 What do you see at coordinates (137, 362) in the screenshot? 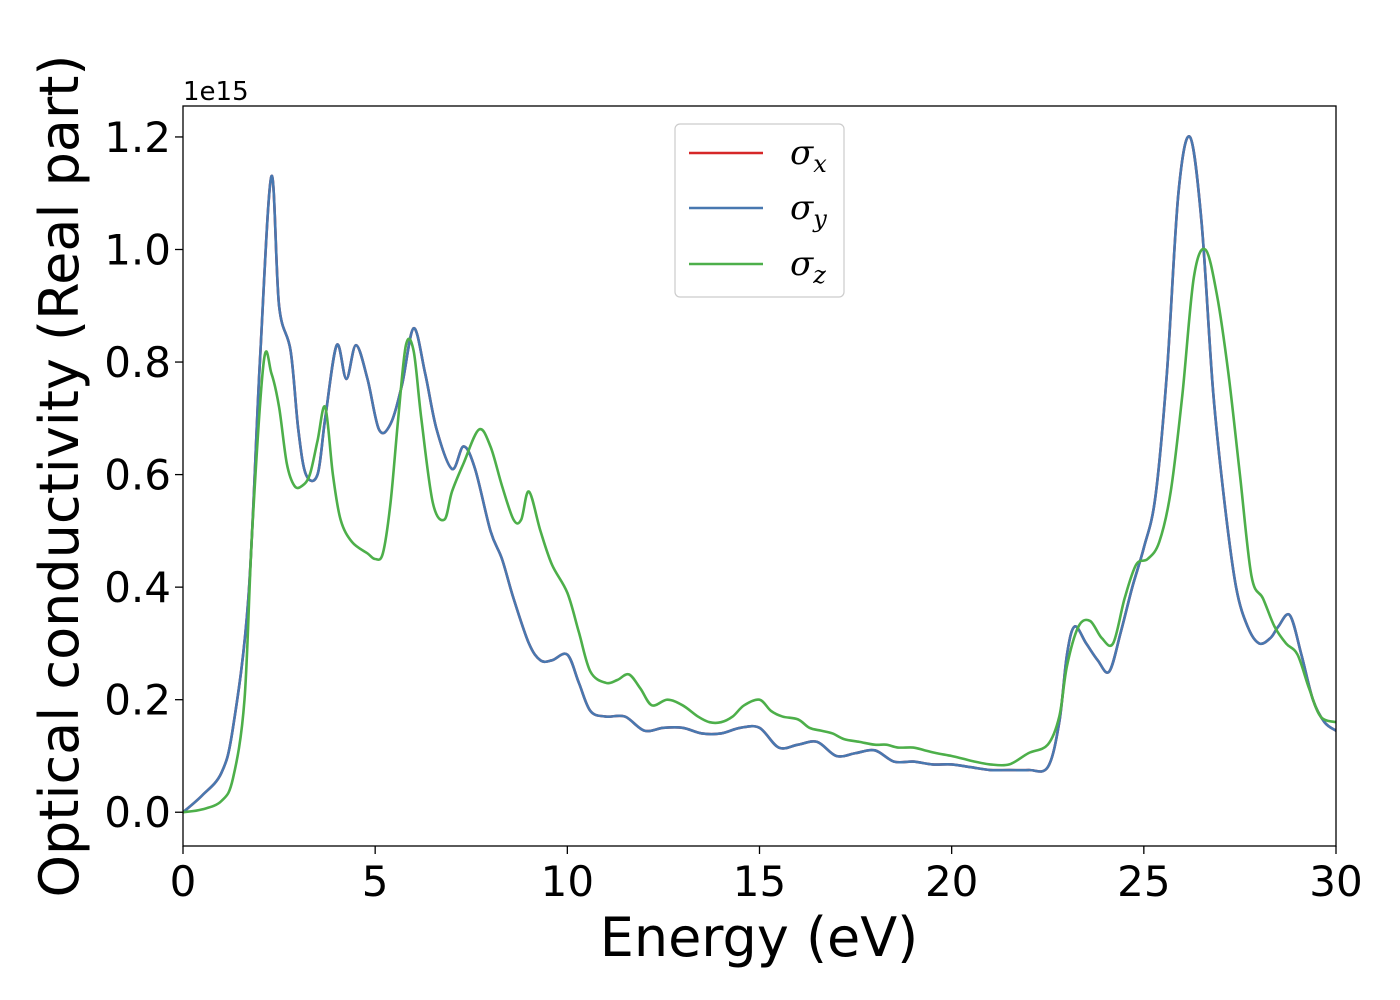
I see `y-tick-label: 0.8` at bounding box center [137, 362].